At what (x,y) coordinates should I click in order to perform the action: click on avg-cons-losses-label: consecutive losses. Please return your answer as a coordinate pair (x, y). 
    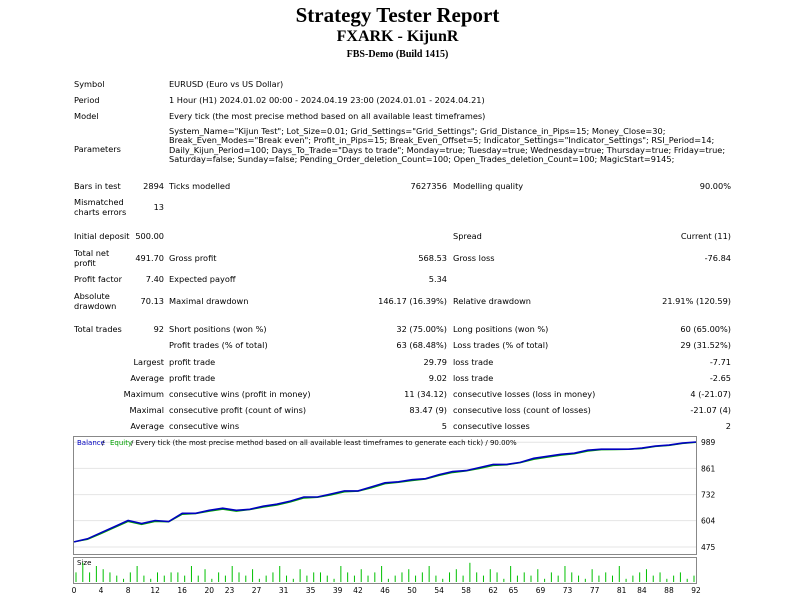
    Looking at the image, I should click on (491, 426).